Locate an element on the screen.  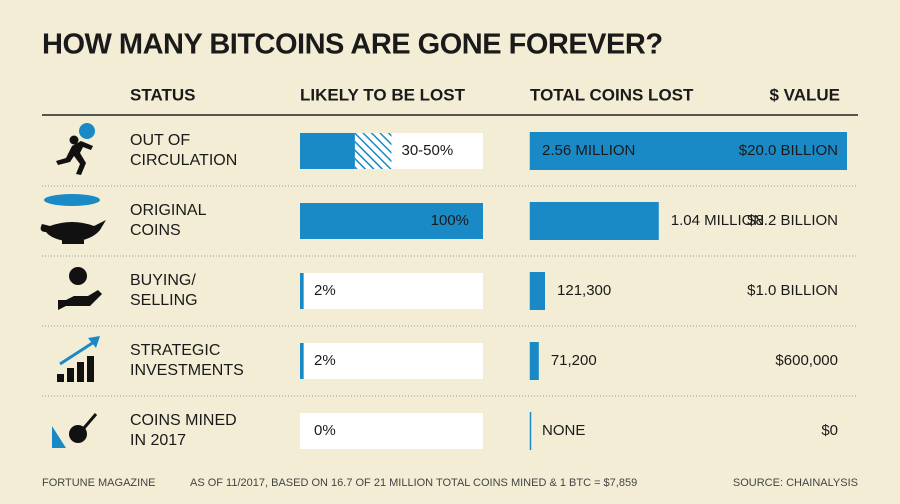
status-label: IN 2017 is located at coordinates (158, 440).